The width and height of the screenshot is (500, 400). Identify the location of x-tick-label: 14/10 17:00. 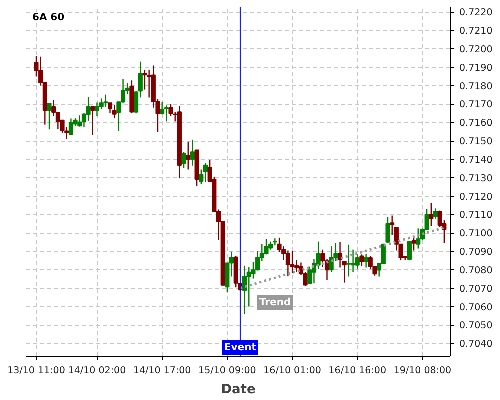
(162, 371).